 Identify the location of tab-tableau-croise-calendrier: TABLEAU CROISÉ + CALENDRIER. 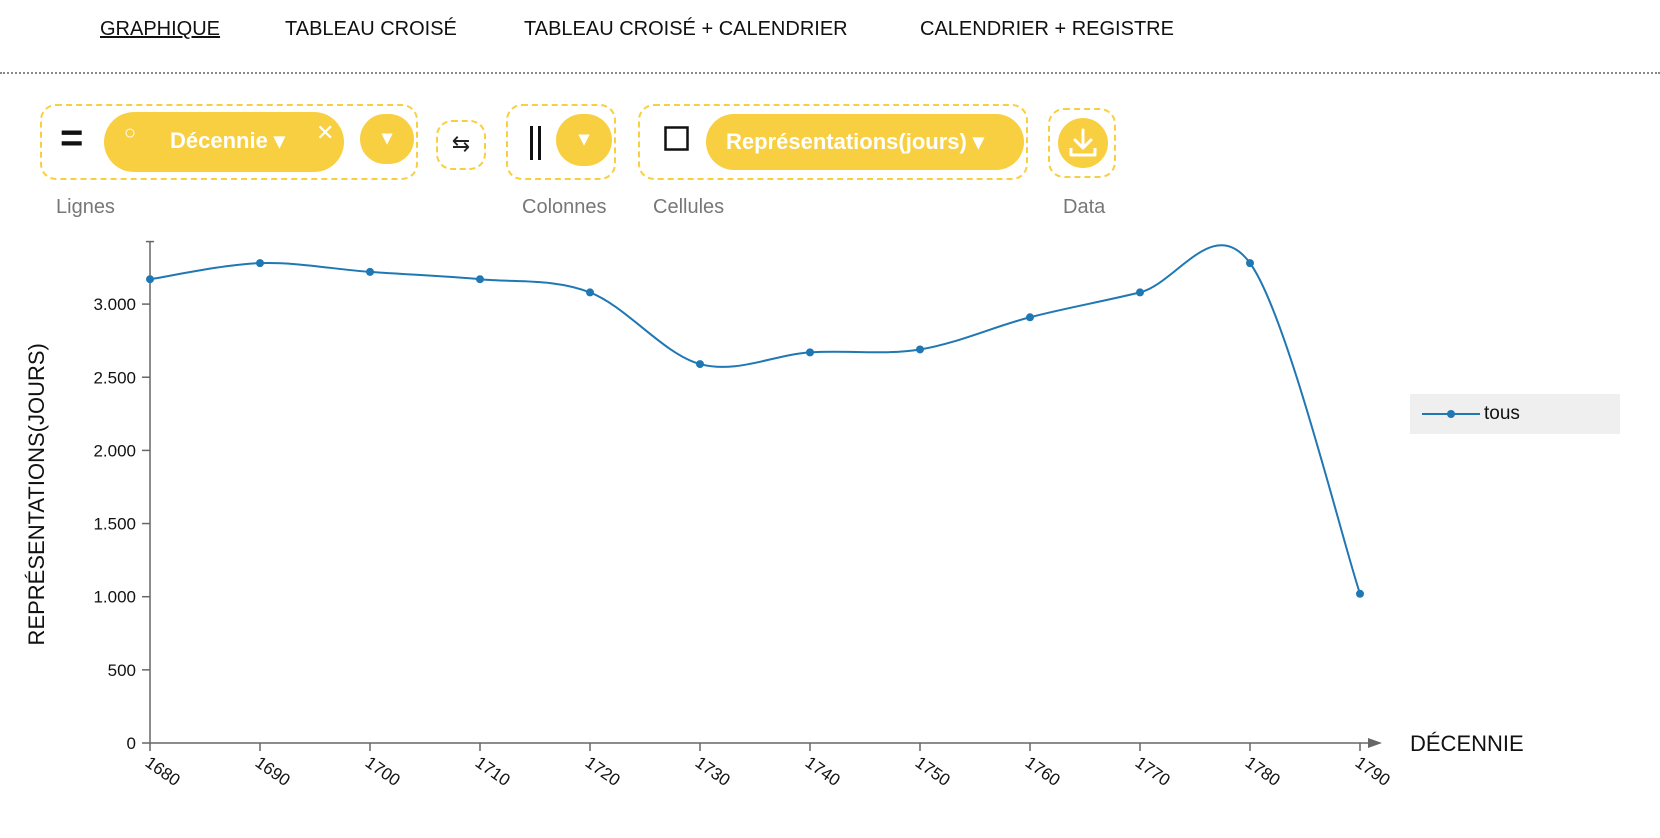
(686, 29).